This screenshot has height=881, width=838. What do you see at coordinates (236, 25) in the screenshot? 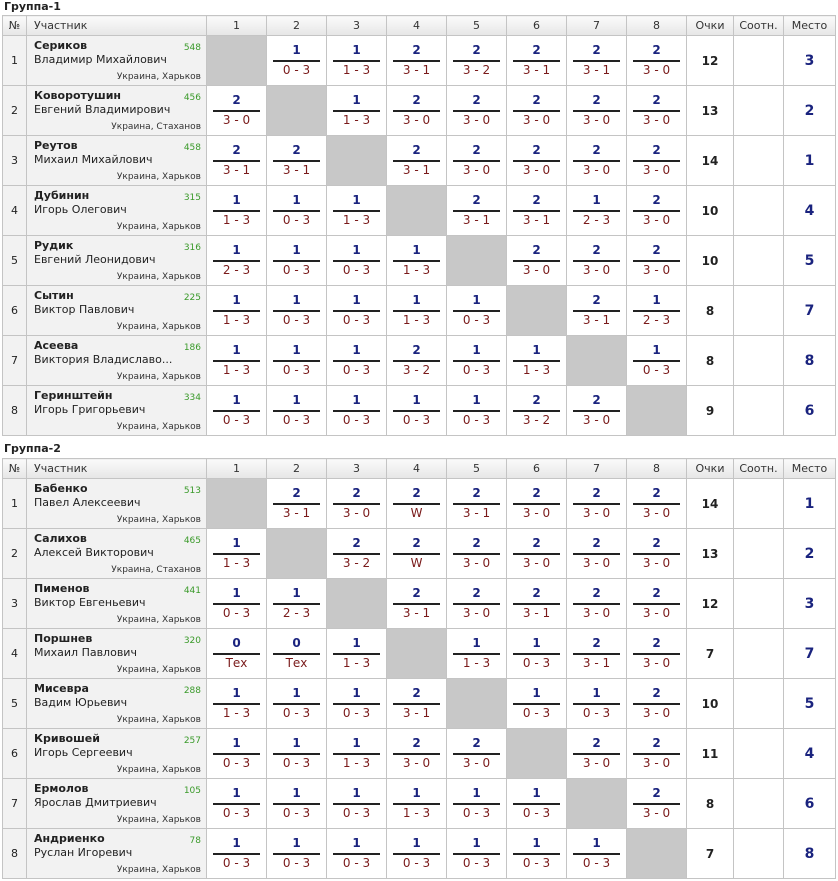
I see `column-header: 1` at bounding box center [236, 25].